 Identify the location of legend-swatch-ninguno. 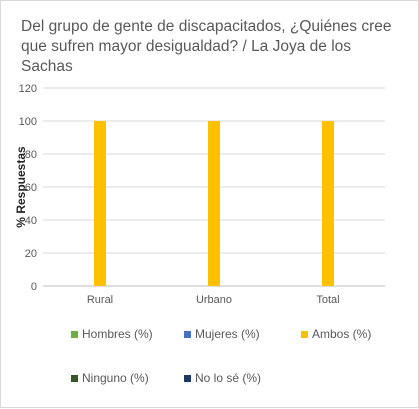
(74, 378).